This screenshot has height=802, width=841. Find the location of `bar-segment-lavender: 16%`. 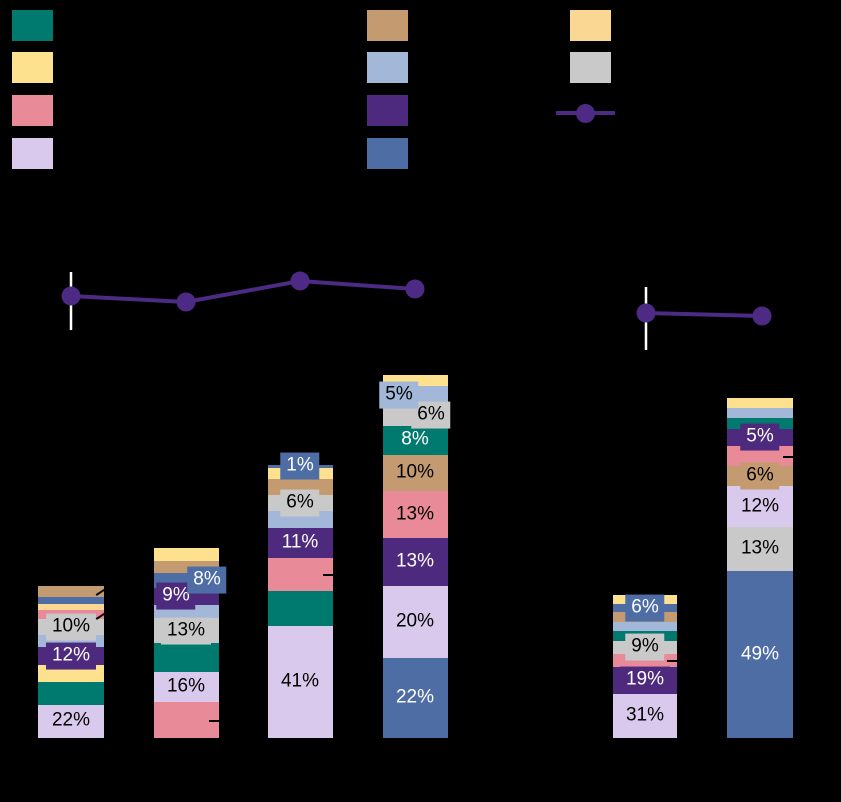

bar-segment-lavender: 16% is located at coordinates (186, 686).